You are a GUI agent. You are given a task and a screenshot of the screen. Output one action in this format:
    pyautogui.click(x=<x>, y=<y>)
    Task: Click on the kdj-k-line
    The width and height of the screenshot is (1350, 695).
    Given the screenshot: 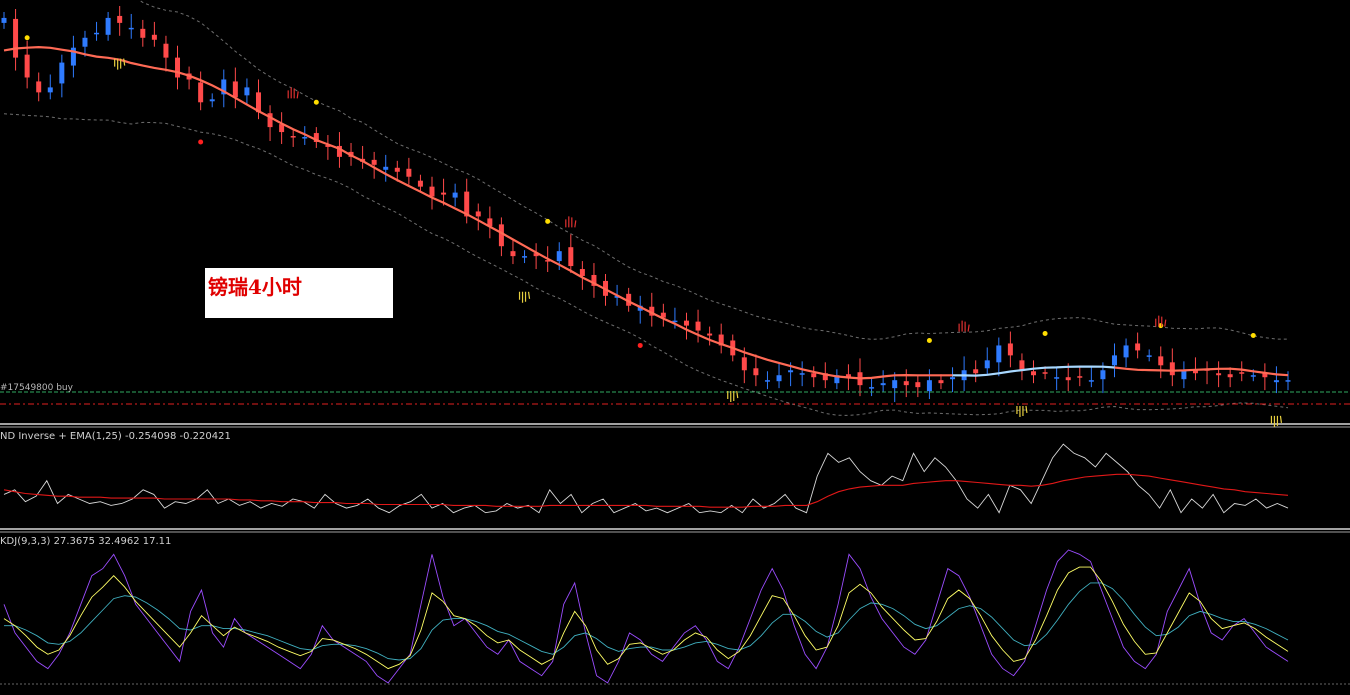 What is the action you would take?
    pyautogui.click(x=646, y=618)
    